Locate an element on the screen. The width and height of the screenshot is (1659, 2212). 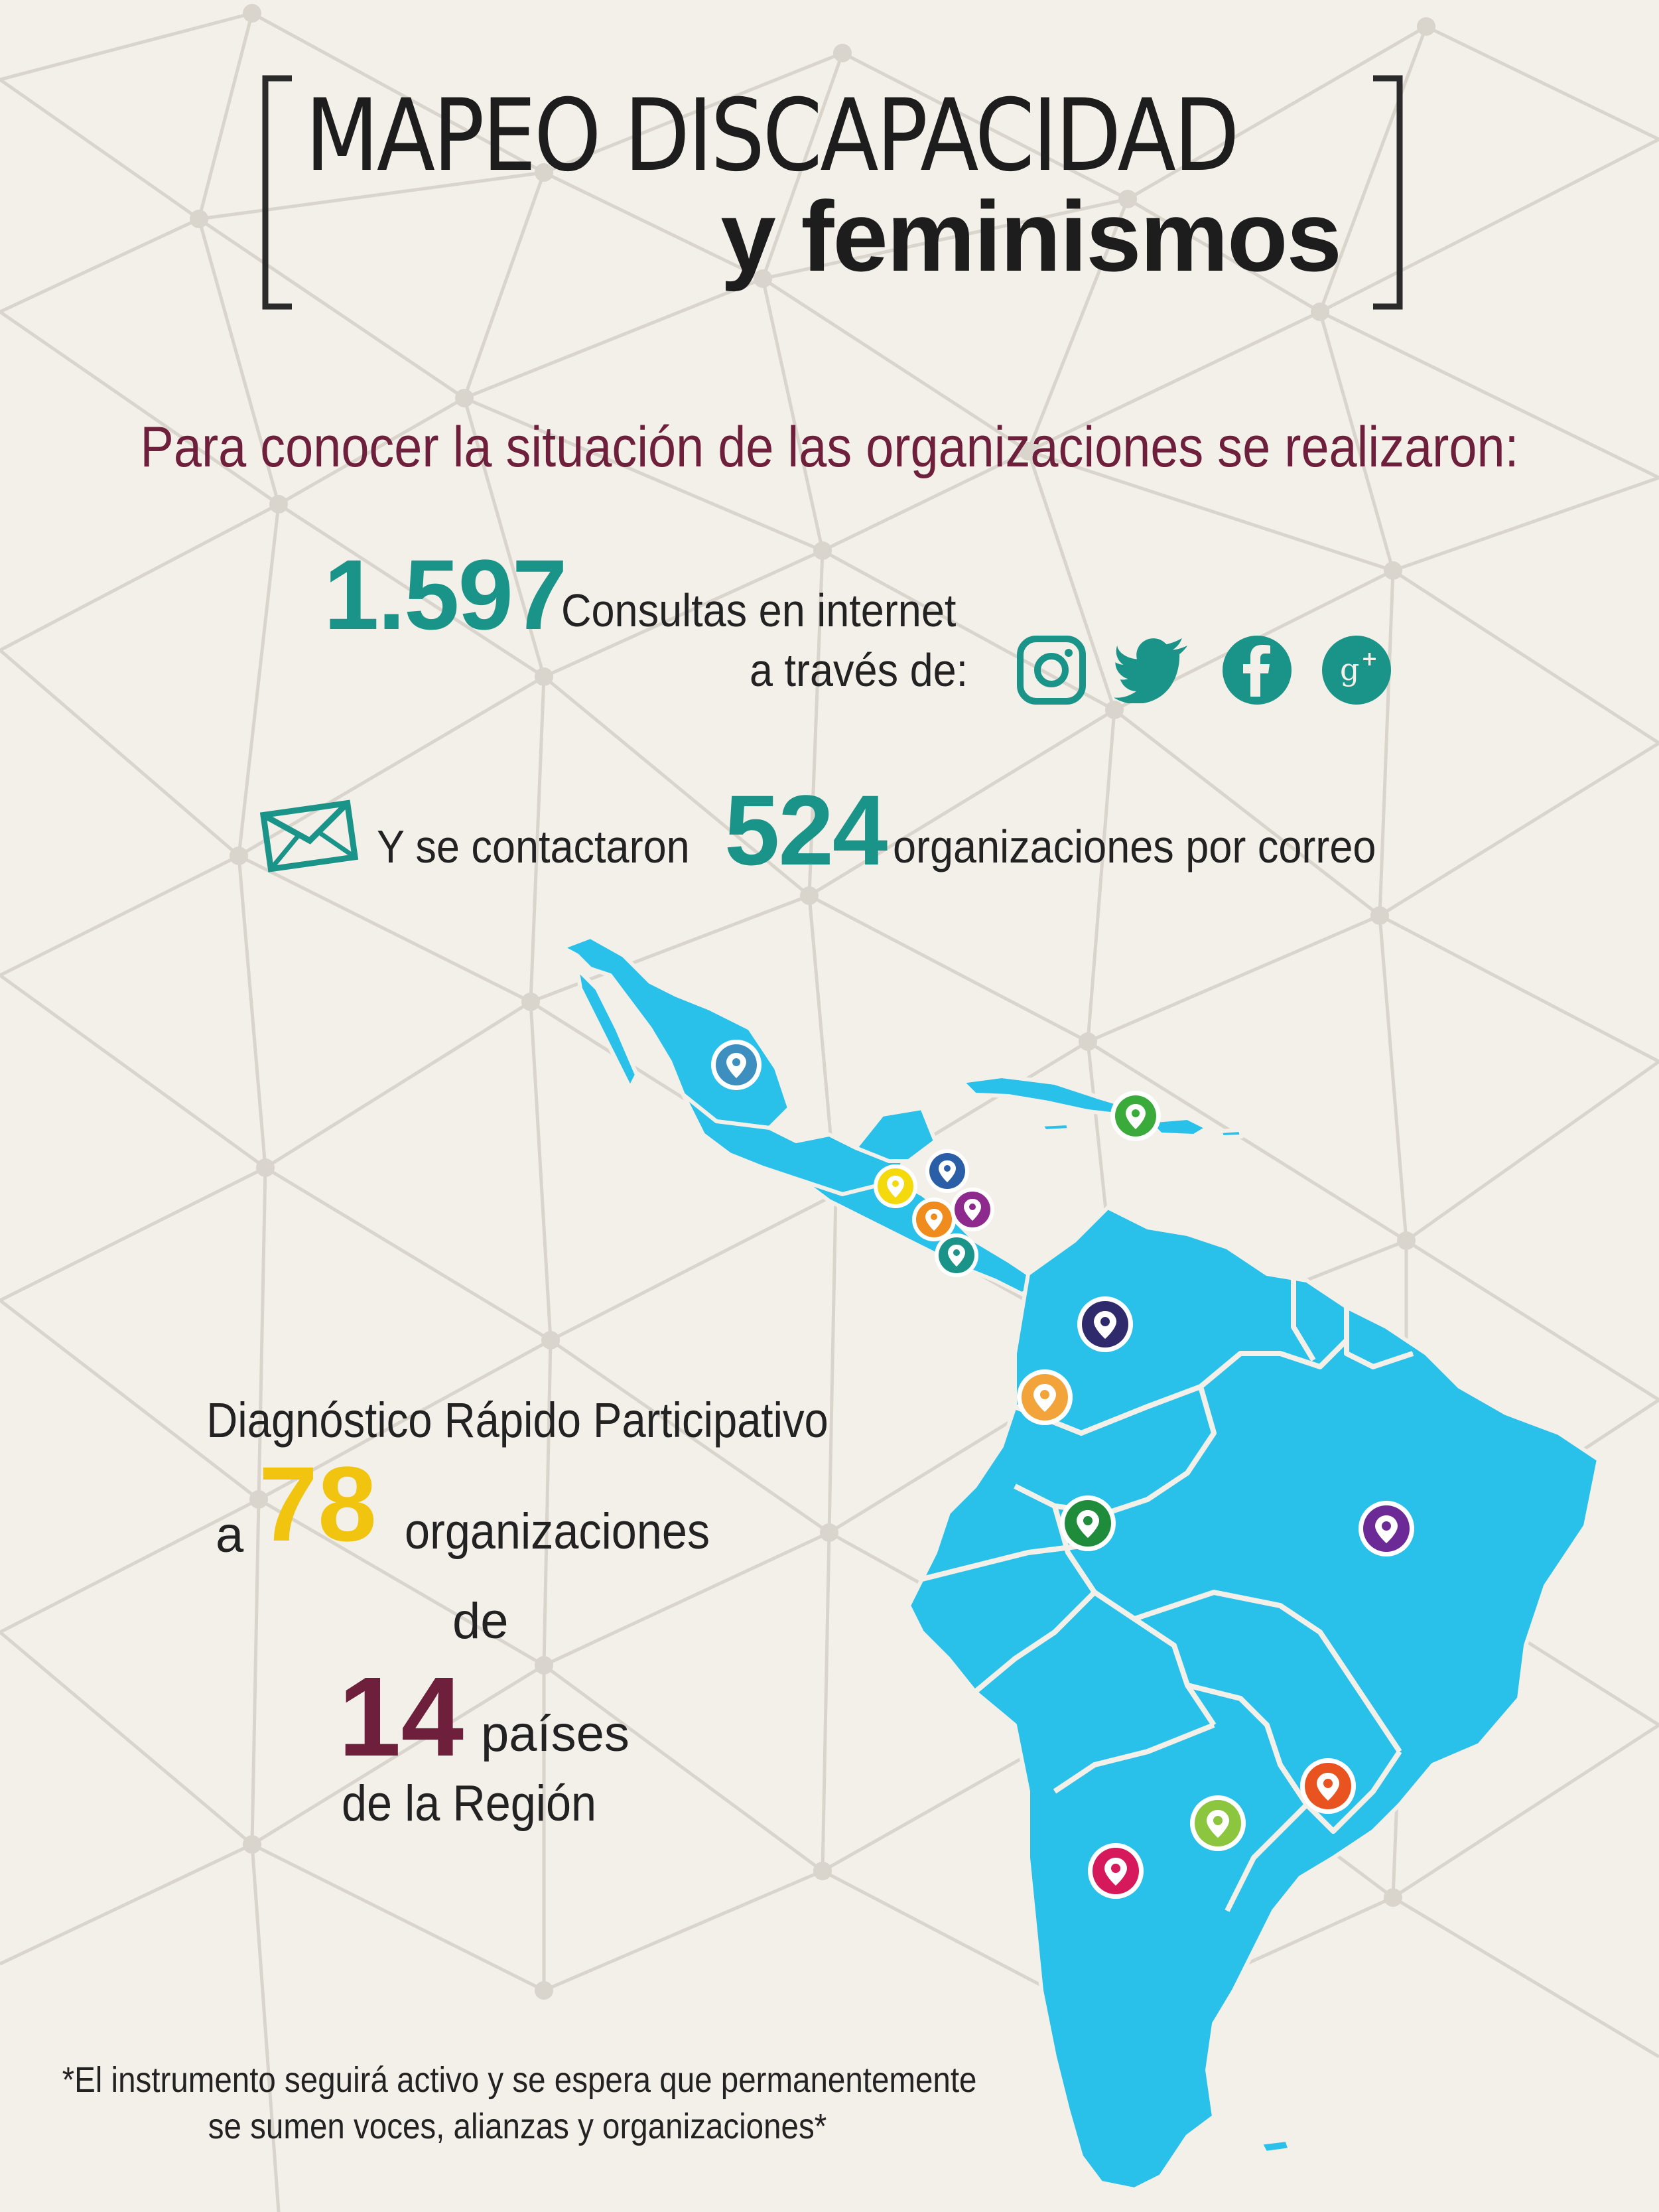
map-falklands is located at coordinates (1275, 2146).